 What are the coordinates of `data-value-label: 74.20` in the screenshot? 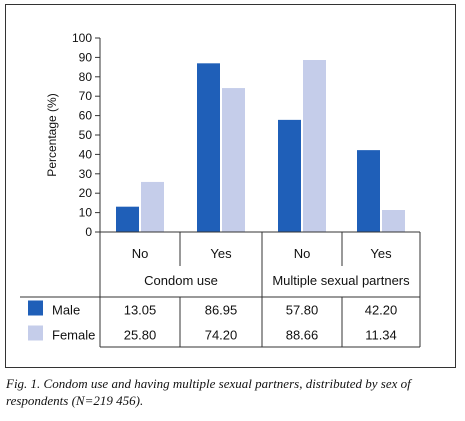 It's located at (221, 335).